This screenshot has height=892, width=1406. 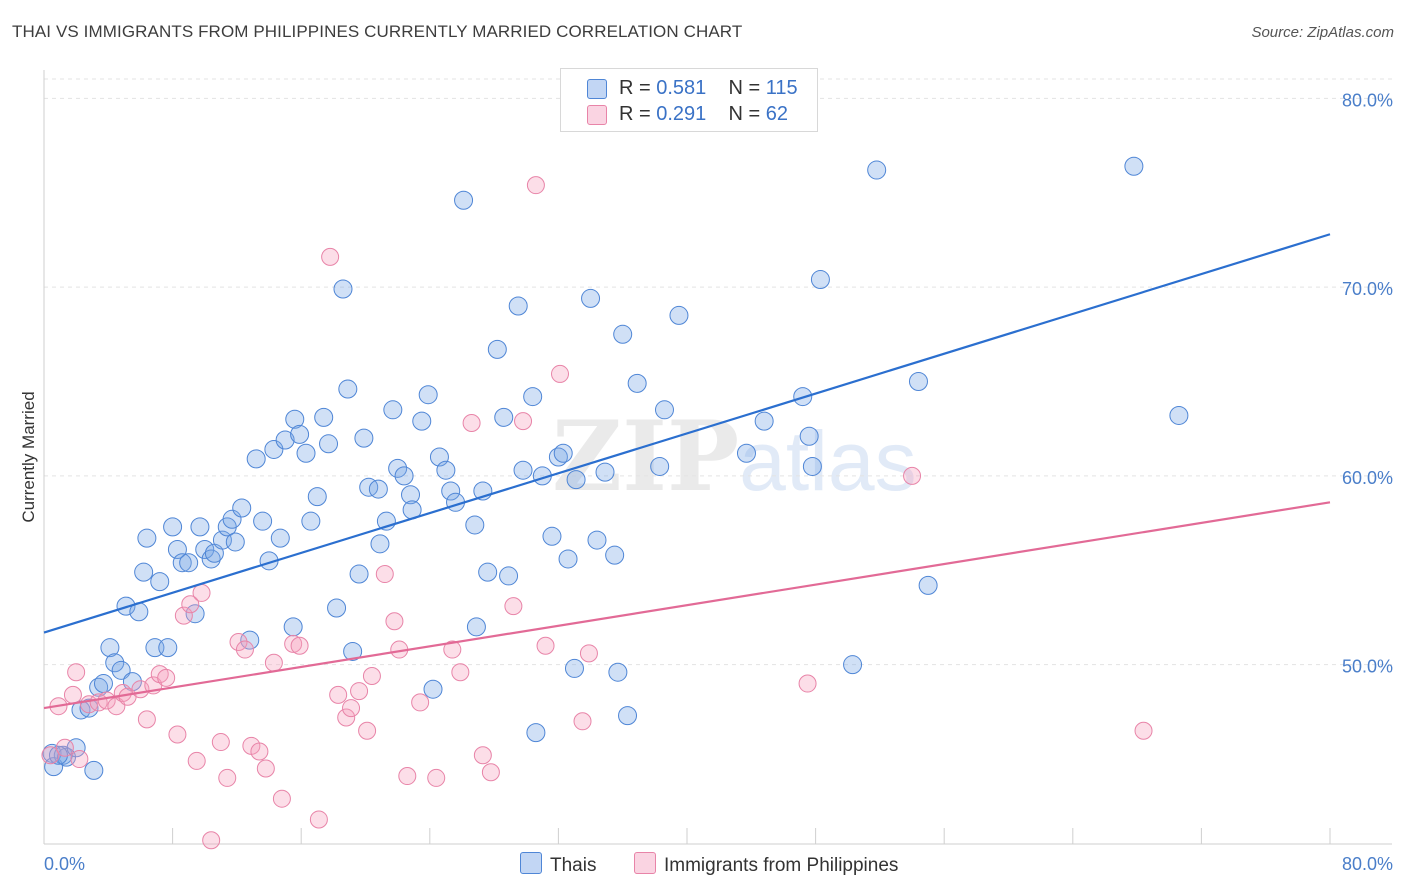 What do you see at coordinates (744, 88) in the screenshot?
I see `legend-n-label: N =` at bounding box center [744, 88].